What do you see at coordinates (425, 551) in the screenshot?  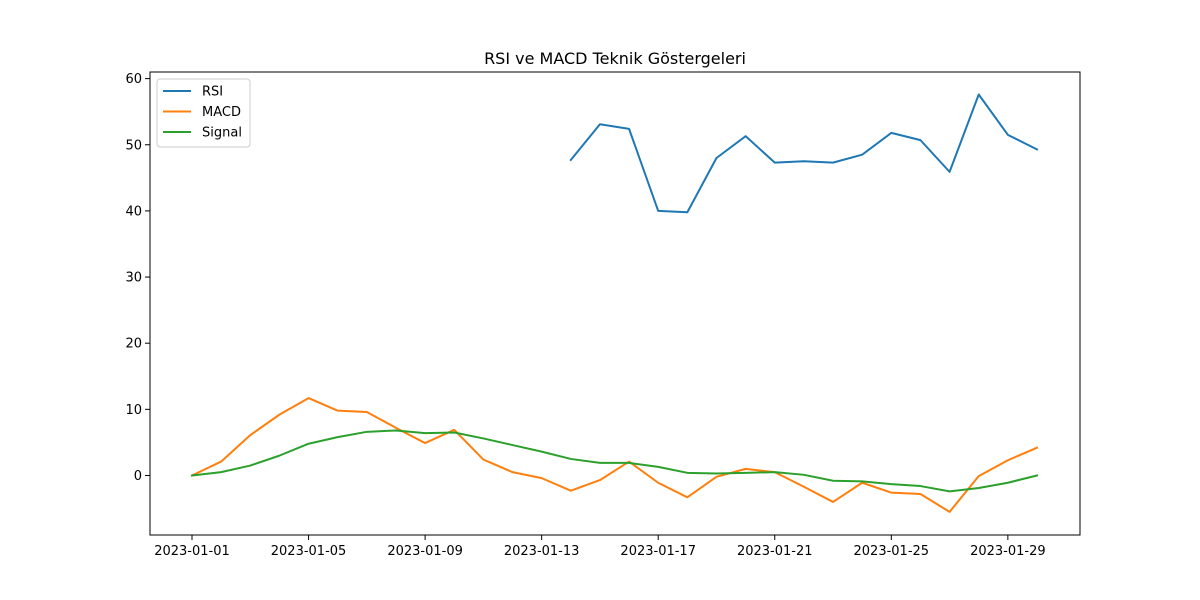 I see `x-tick-label: 2023-01-09` at bounding box center [425, 551].